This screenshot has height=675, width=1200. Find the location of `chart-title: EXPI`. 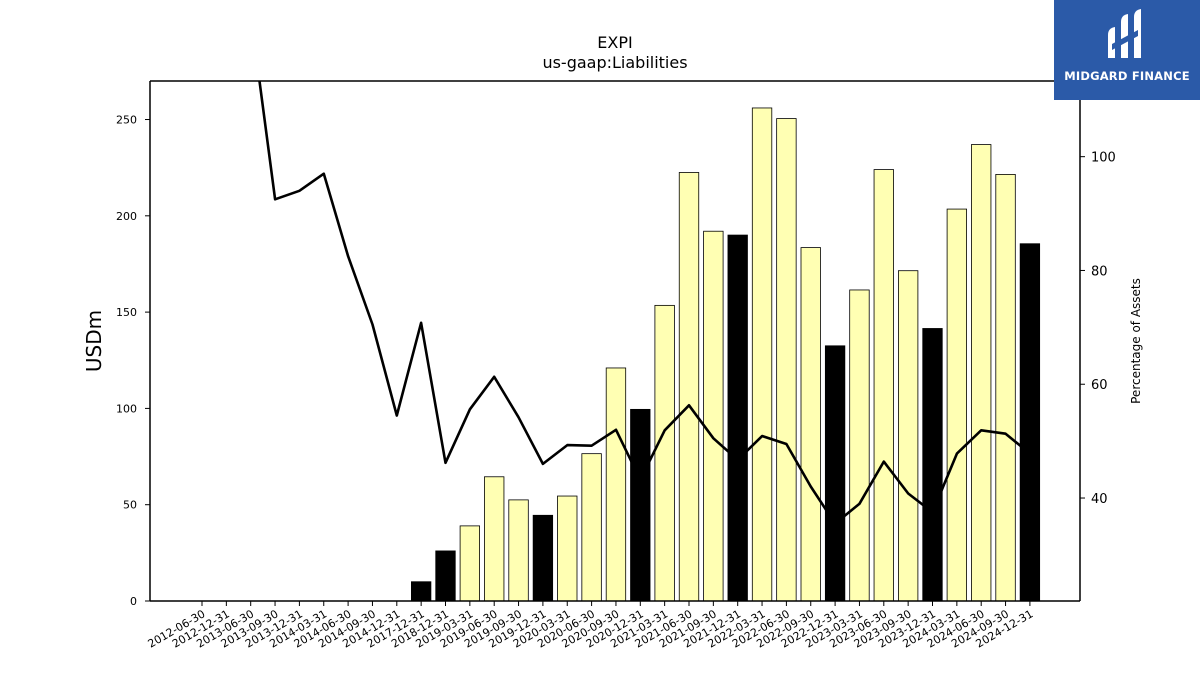

chart-title: EXPI is located at coordinates (614, 42).